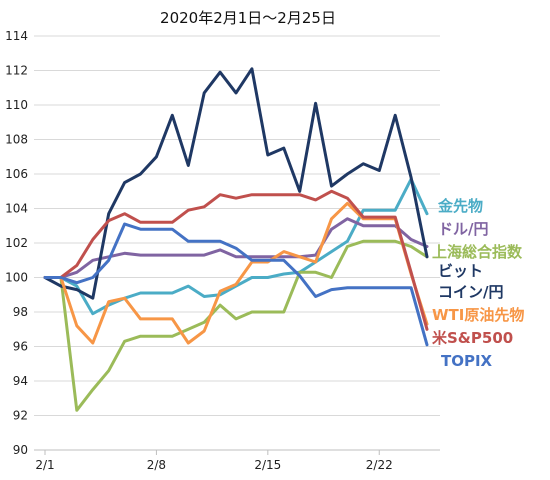 This screenshot has width=550, height=480. What do you see at coordinates (20, 416) in the screenshot?
I see `y-tick-label: 92` at bounding box center [20, 416].